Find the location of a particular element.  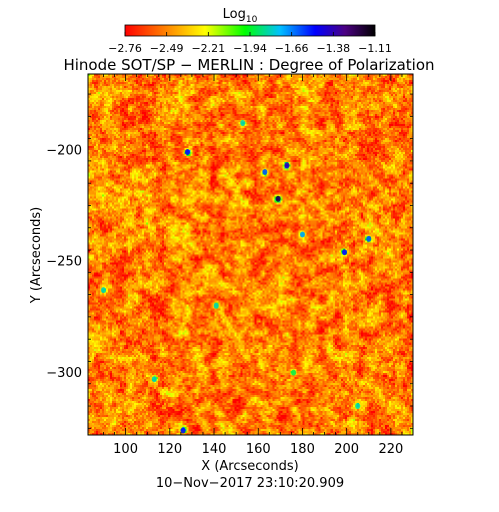

colorbar-label-base: Log is located at coordinates (234, 14).